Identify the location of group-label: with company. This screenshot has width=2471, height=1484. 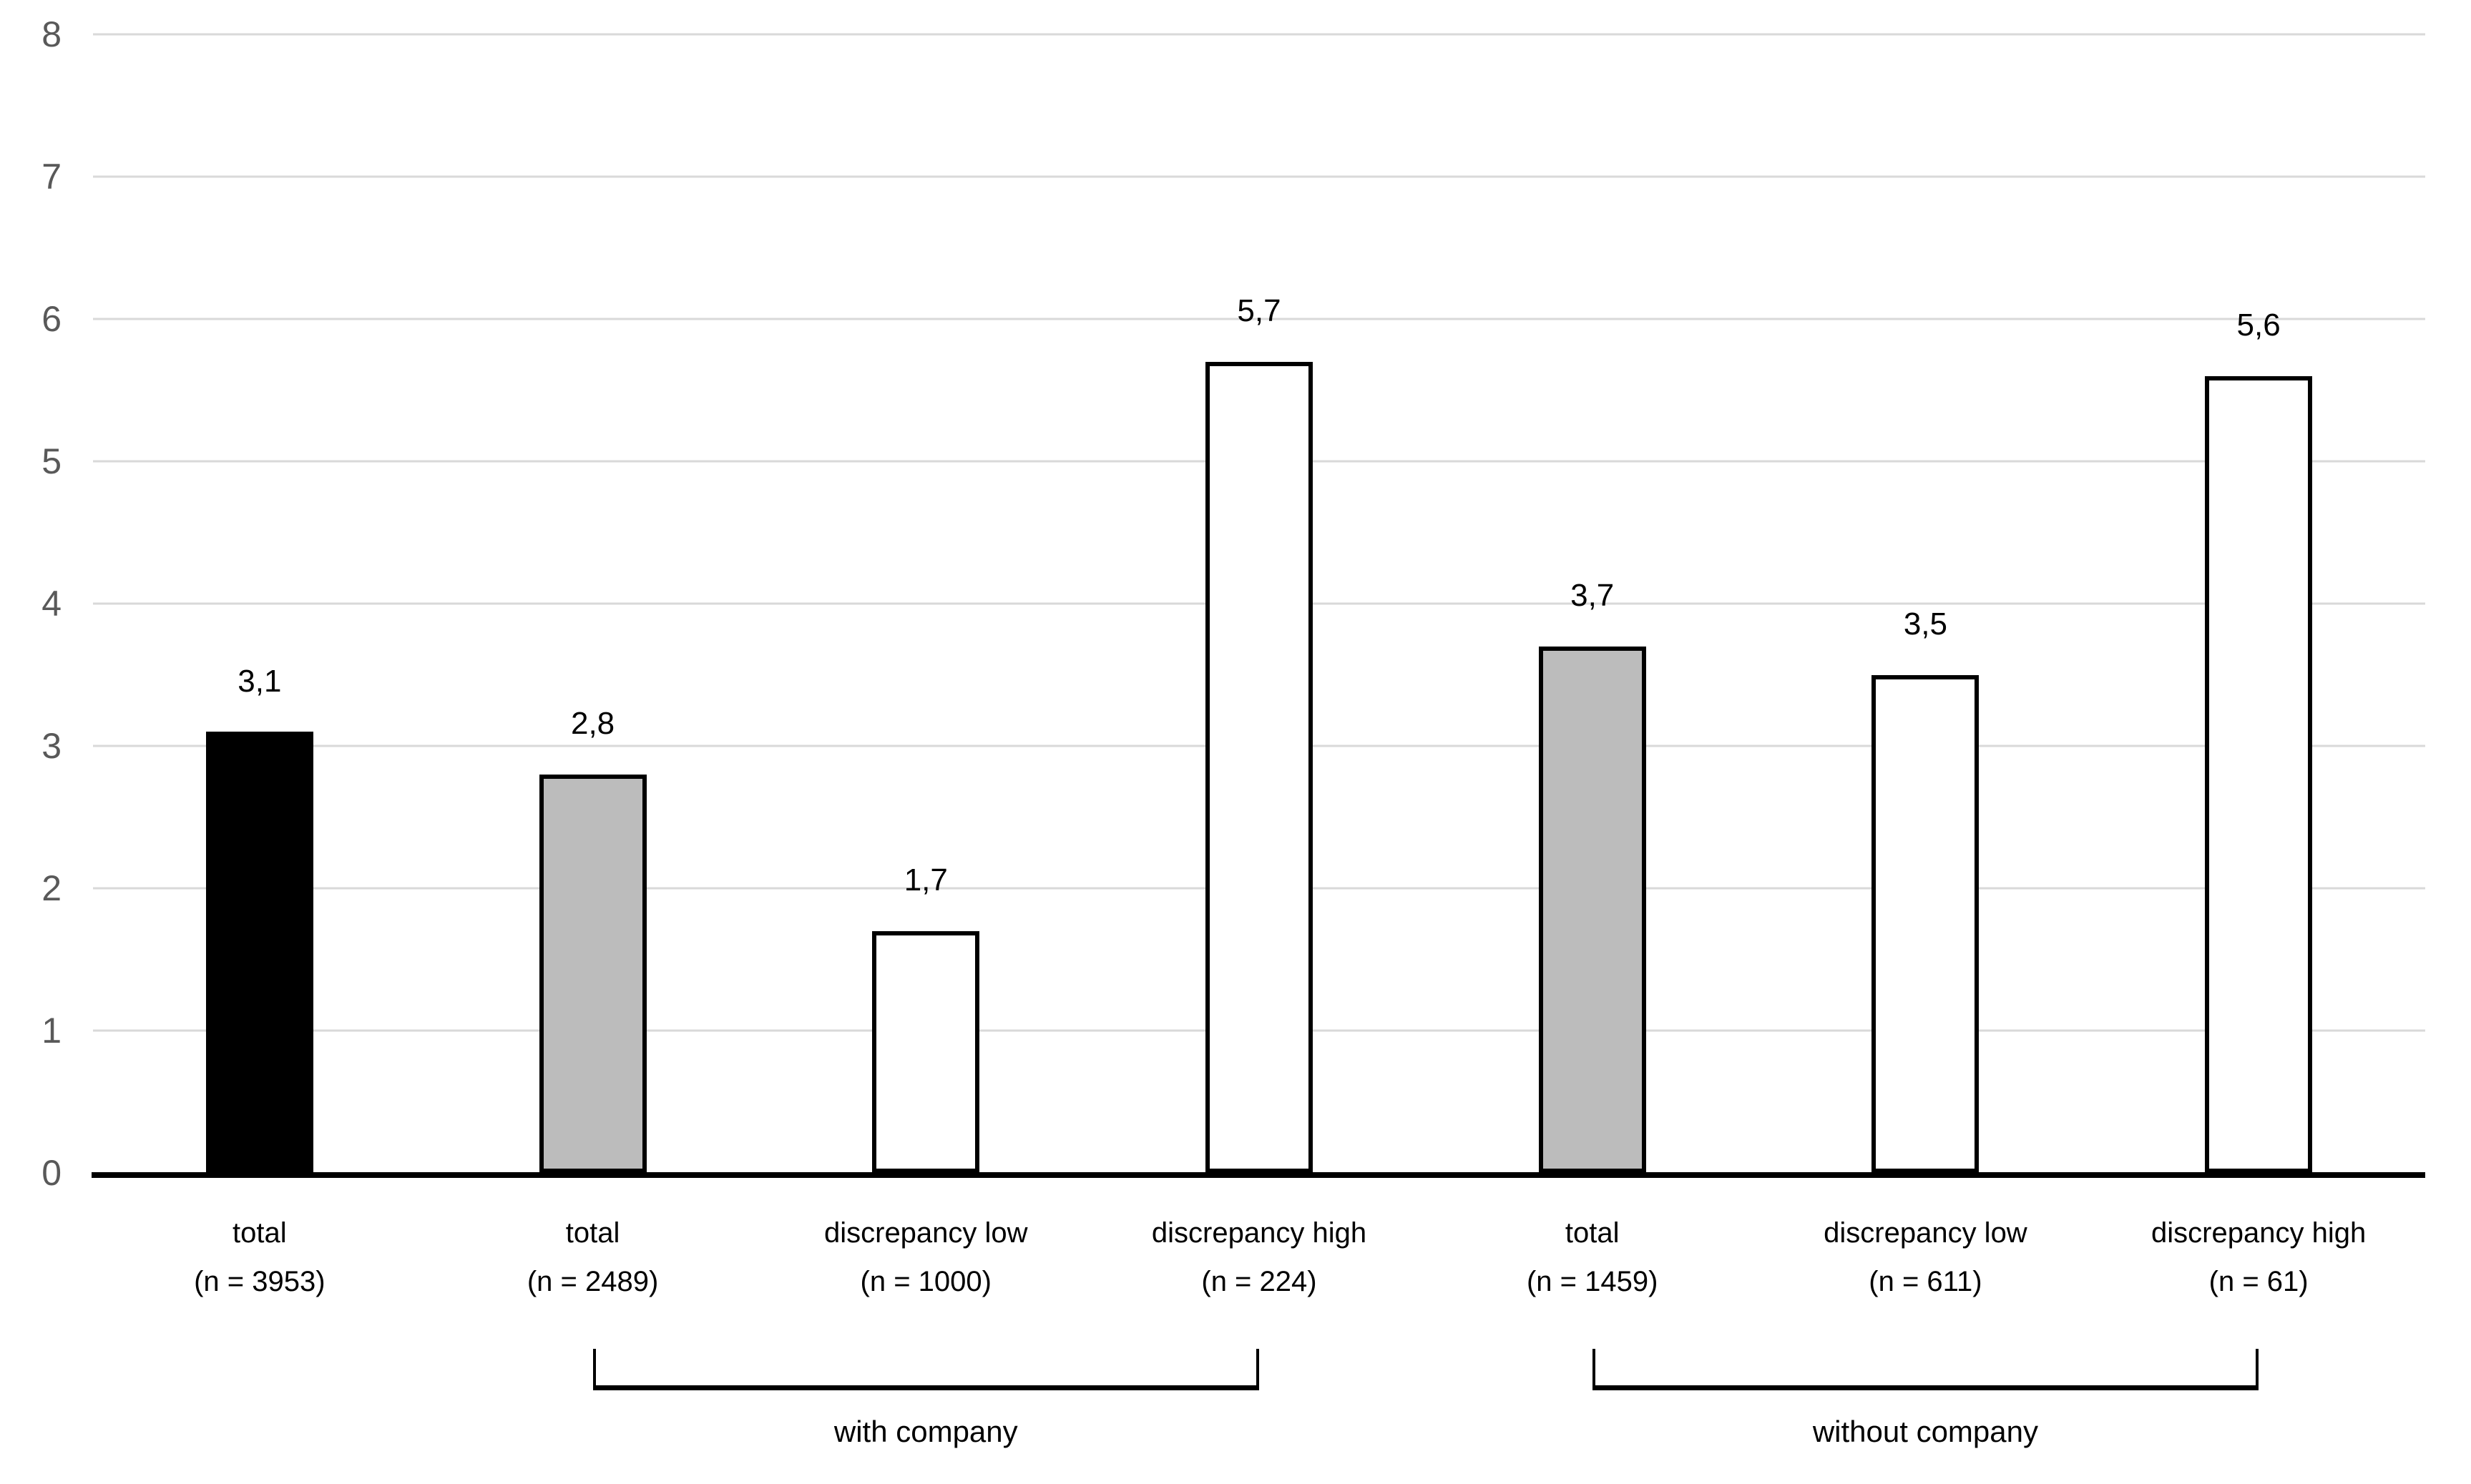
(925, 1431).